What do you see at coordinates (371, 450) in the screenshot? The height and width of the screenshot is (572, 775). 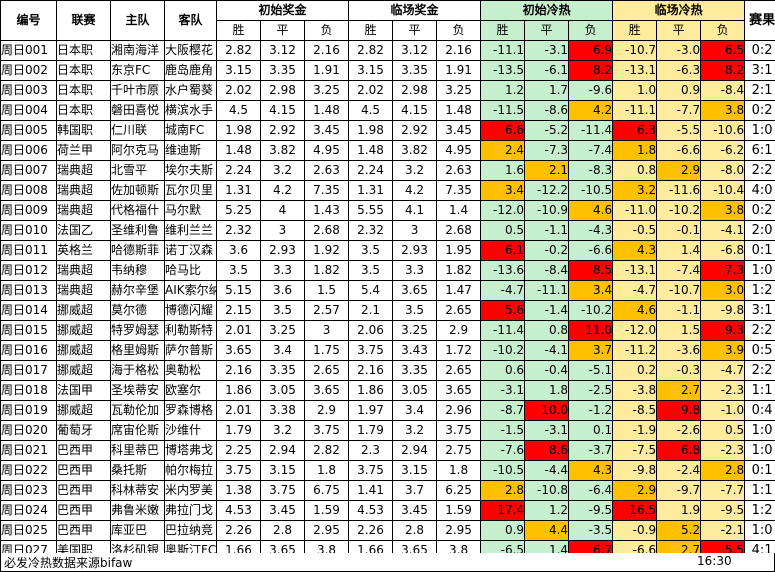 I see `live-prize-win: 2.3` at bounding box center [371, 450].